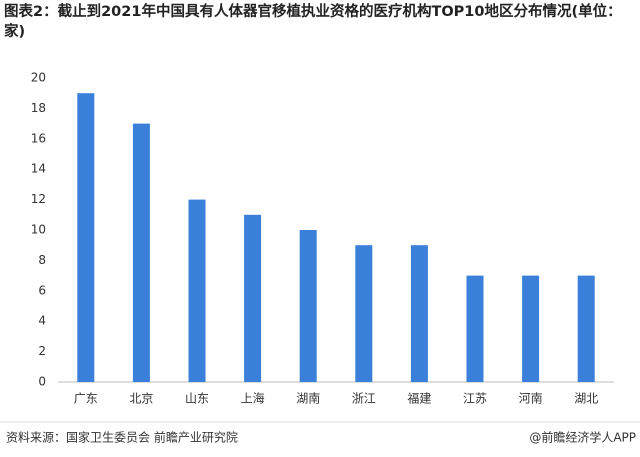  Describe the element at coordinates (42, 290) in the screenshot. I see `y-tick-label: 6` at that location.